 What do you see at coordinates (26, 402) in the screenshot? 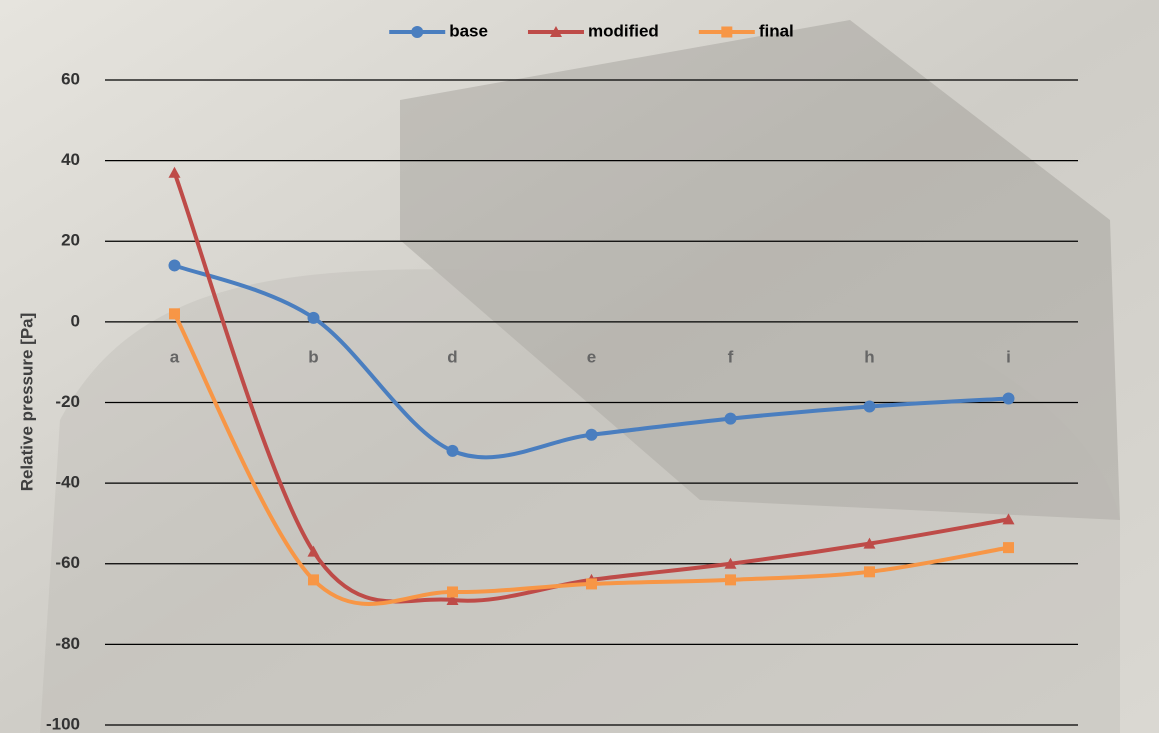
I see `y-axis-title: Relative pressure [Pa]` at bounding box center [26, 402].